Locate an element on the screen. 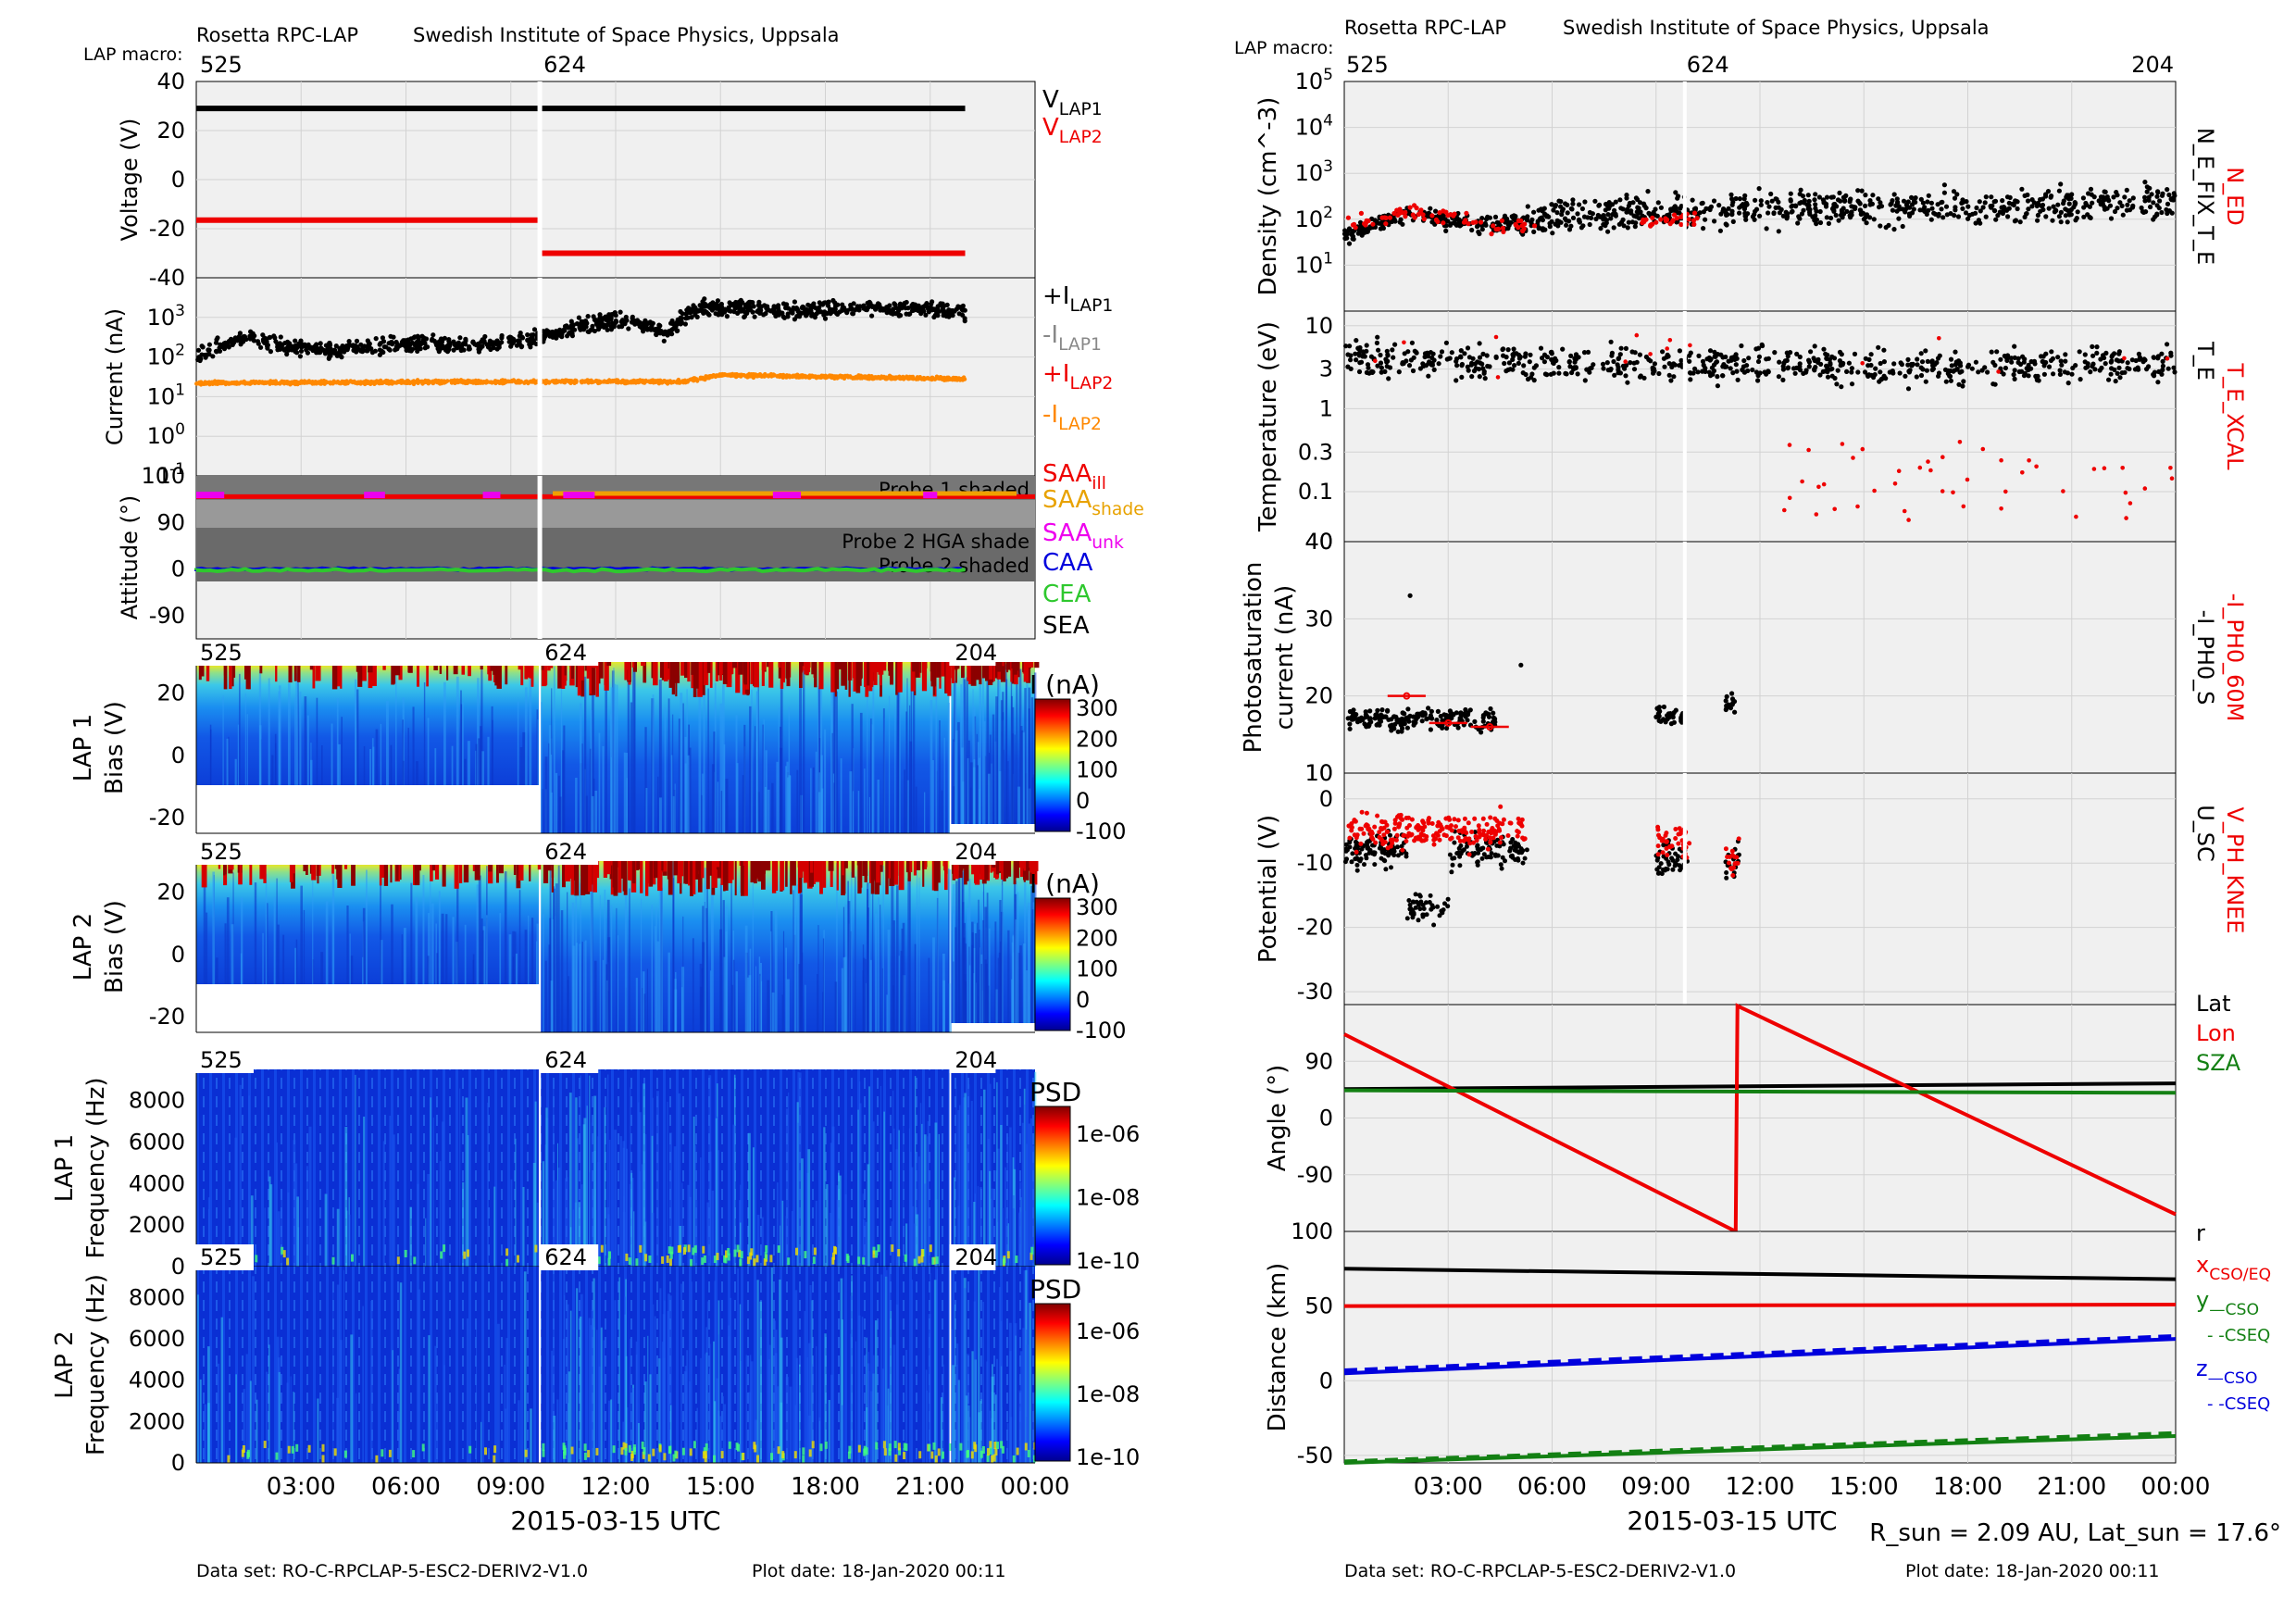 Image resolution: width=2296 pixels, height=1624 pixels. lap1_psd-colorbar-label: PSD is located at coordinates (1055, 1092).